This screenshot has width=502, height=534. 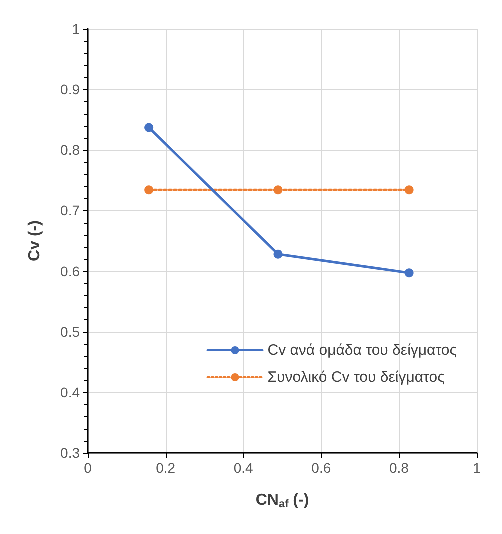 I want to click on x-tick-label: 0.2, so click(x=166, y=468).